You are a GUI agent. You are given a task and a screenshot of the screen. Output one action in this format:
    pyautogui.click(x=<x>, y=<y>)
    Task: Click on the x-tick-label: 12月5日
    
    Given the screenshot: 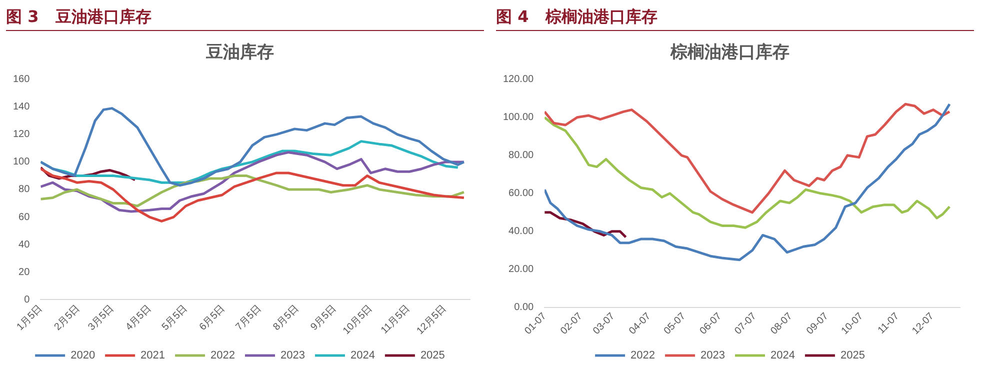 What is the action you would take?
    pyautogui.click(x=431, y=320)
    